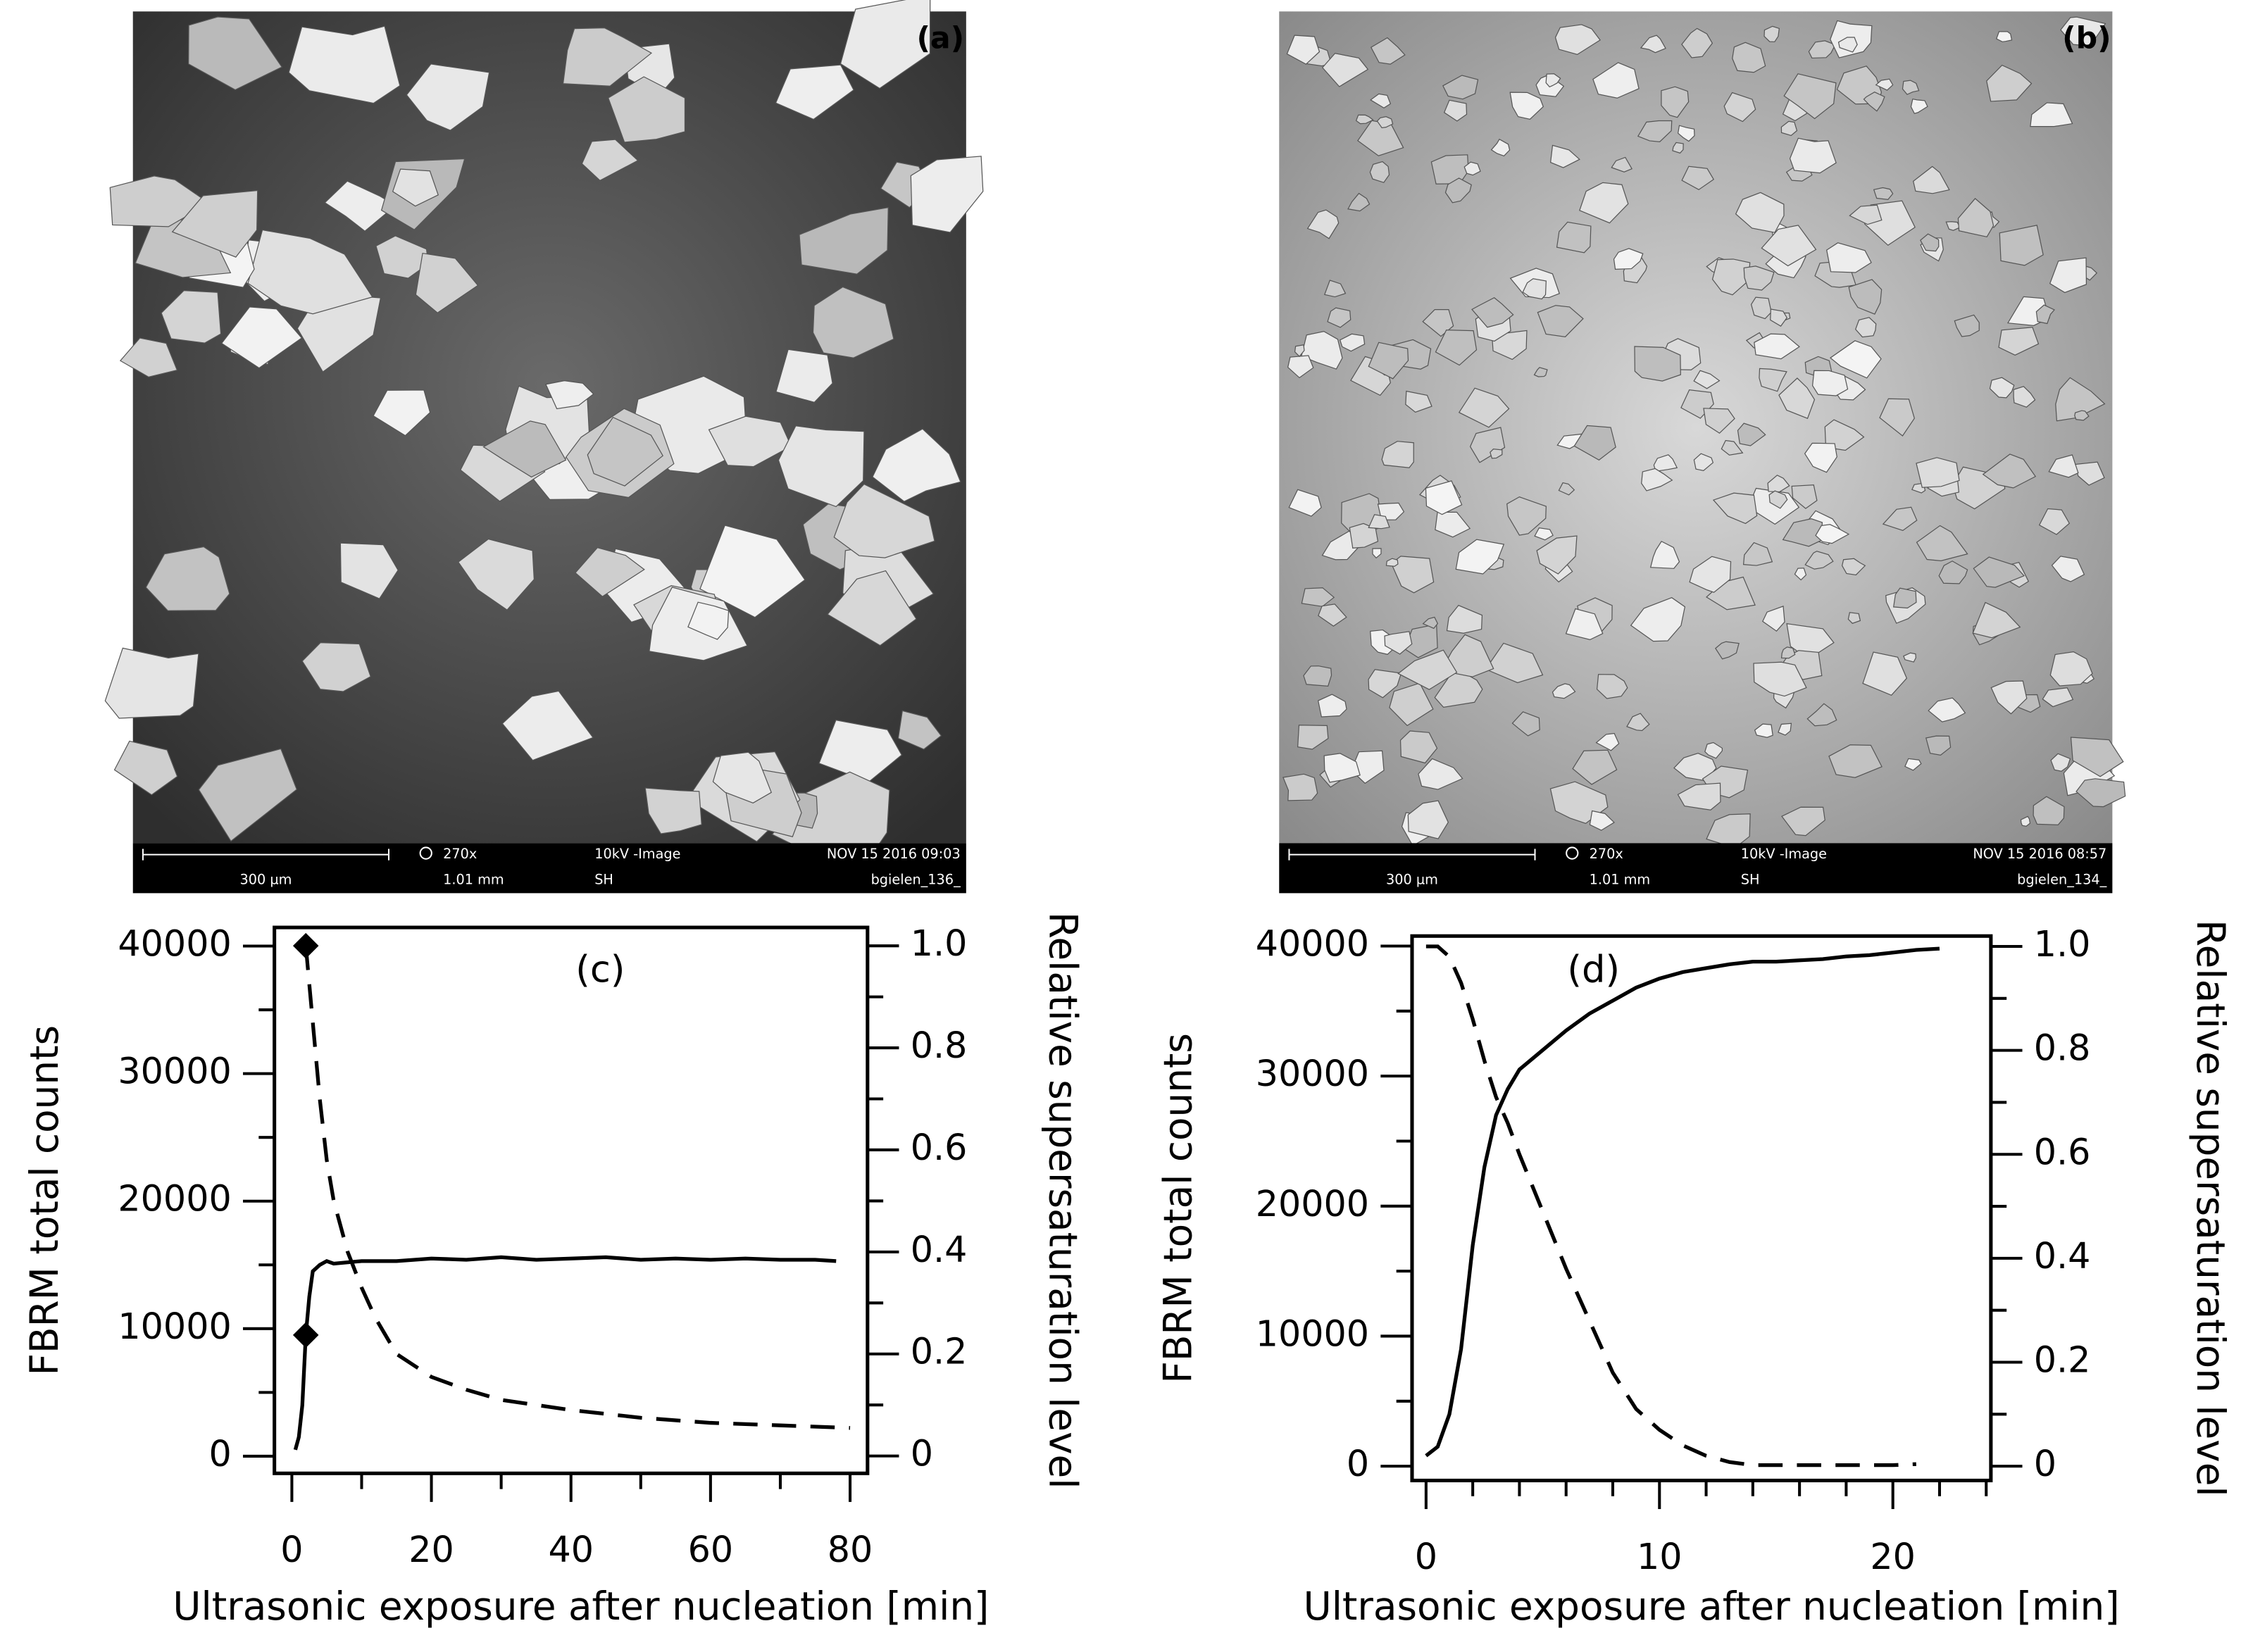 This screenshot has width=2241, height=1652. What do you see at coordinates (2062, 1151) in the screenshot?
I see `y2-tick-label: 0.6` at bounding box center [2062, 1151].